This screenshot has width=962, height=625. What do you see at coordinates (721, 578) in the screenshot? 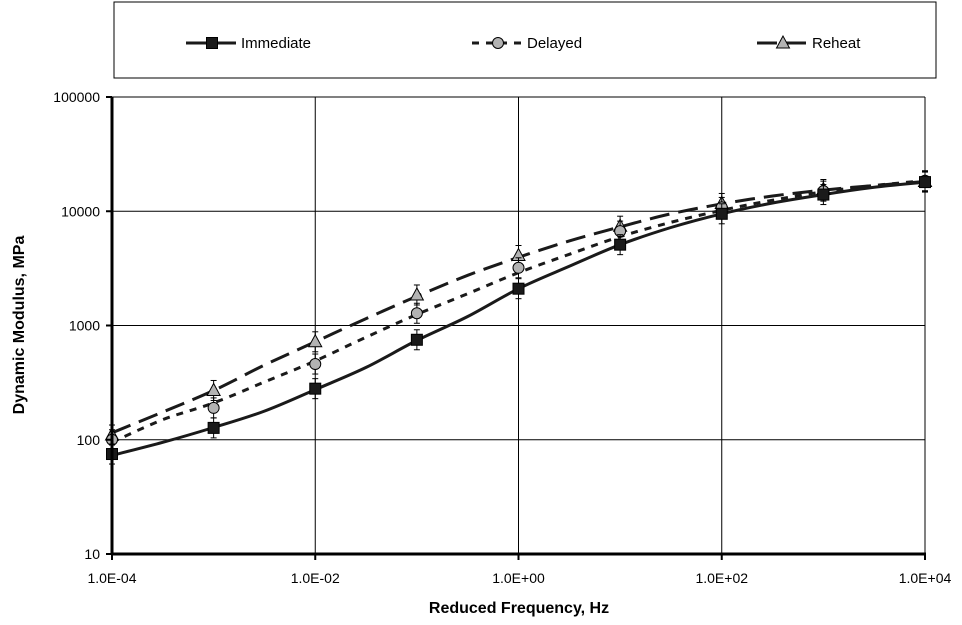
I see `x-tick-label: 1.0E+02` at bounding box center [721, 578].